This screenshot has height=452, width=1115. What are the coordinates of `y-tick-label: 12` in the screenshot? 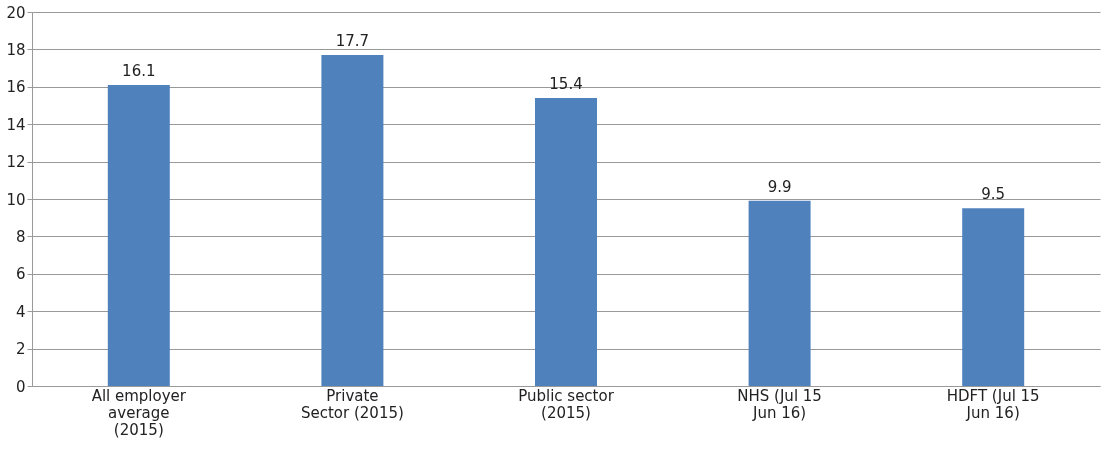 It's located at (16, 162).